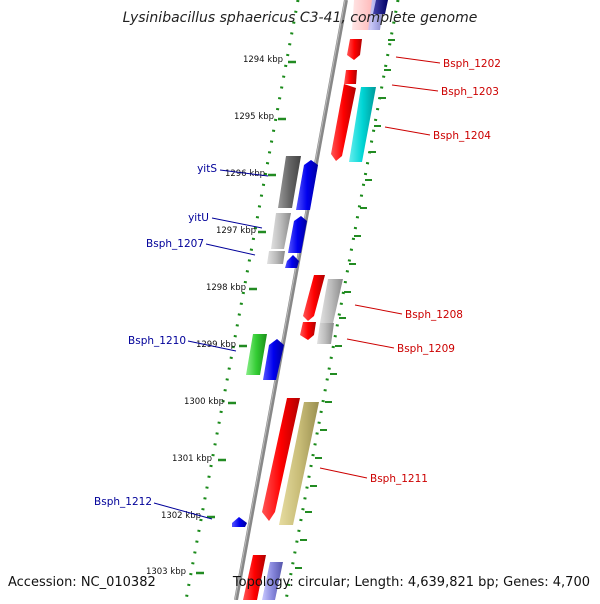  I want to click on gene-label-bsph-1204: Bsph_1204, so click(462, 136).